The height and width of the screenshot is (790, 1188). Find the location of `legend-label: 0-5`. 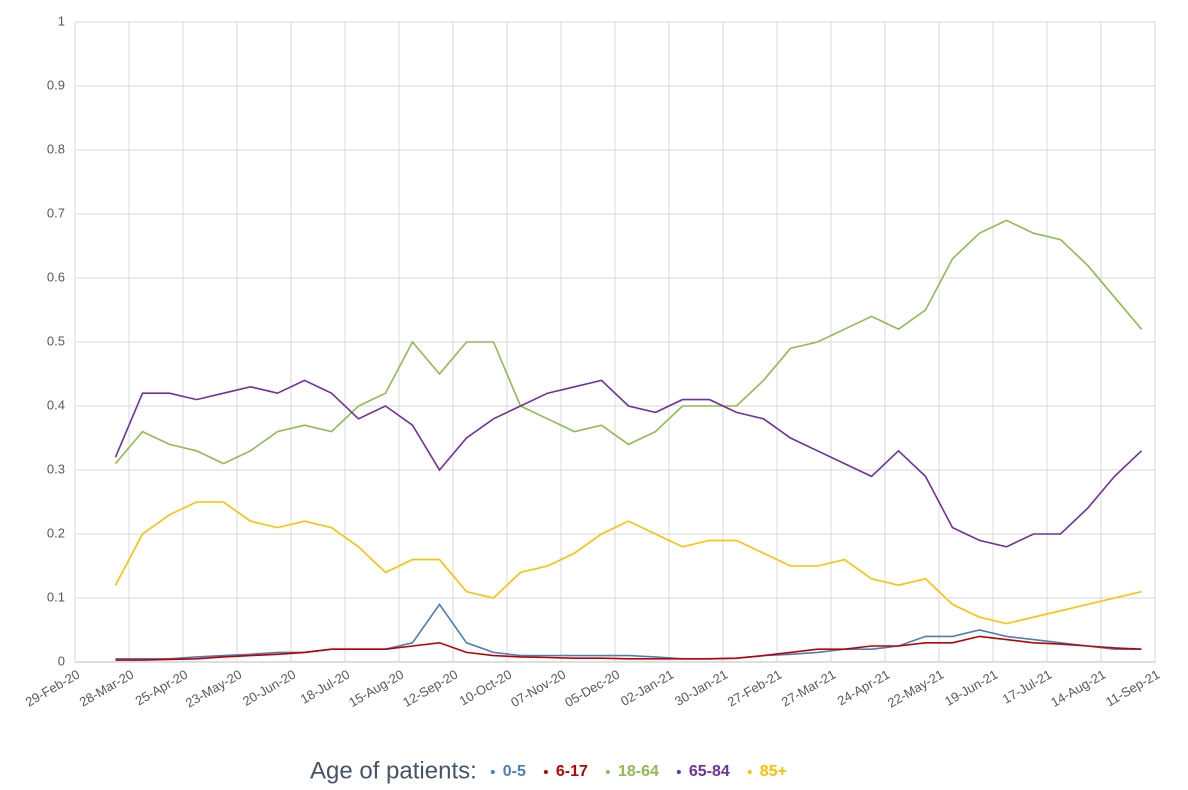

legend-label: 0-5 is located at coordinates (514, 771).